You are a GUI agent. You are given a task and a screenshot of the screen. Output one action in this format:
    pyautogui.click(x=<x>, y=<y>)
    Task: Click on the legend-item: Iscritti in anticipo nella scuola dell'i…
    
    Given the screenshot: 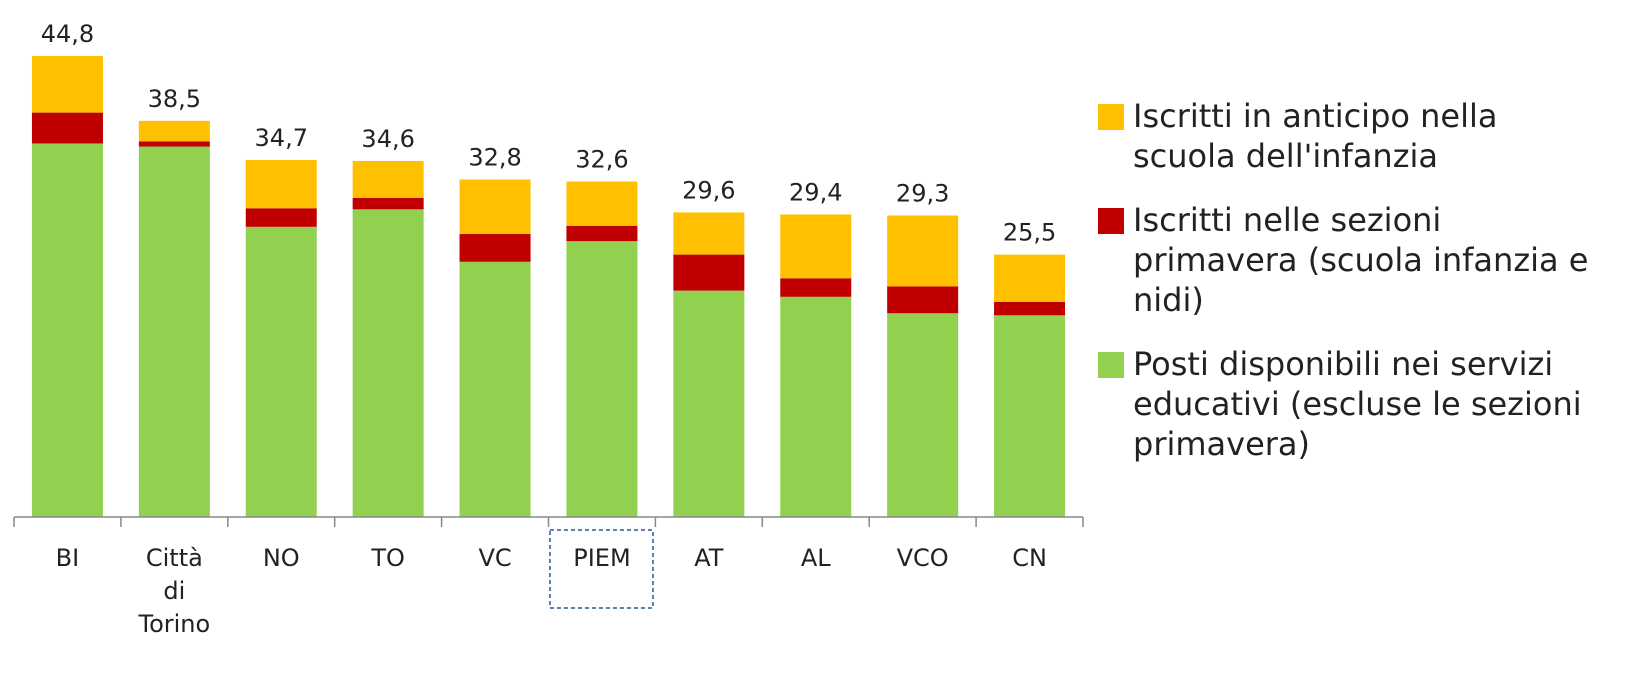 What is the action you would take?
    pyautogui.click(x=1368, y=136)
    